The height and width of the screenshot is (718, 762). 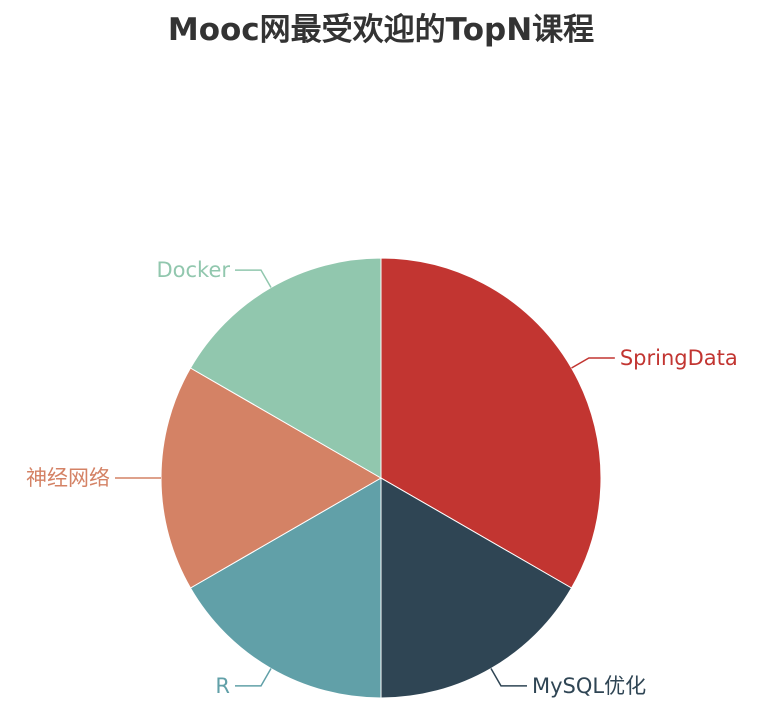 I want to click on slice-label: R, so click(x=222, y=686).